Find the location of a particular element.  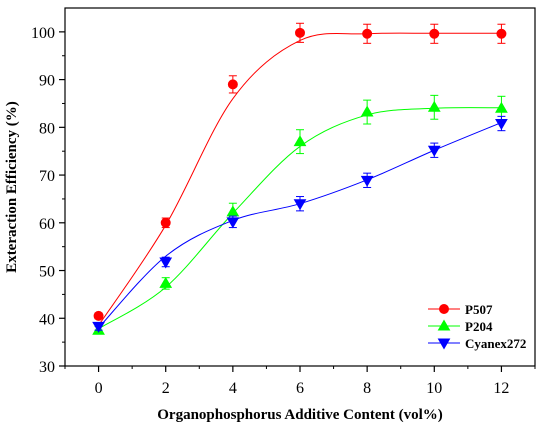

legend-item-p204: P204 is located at coordinates (460, 326).